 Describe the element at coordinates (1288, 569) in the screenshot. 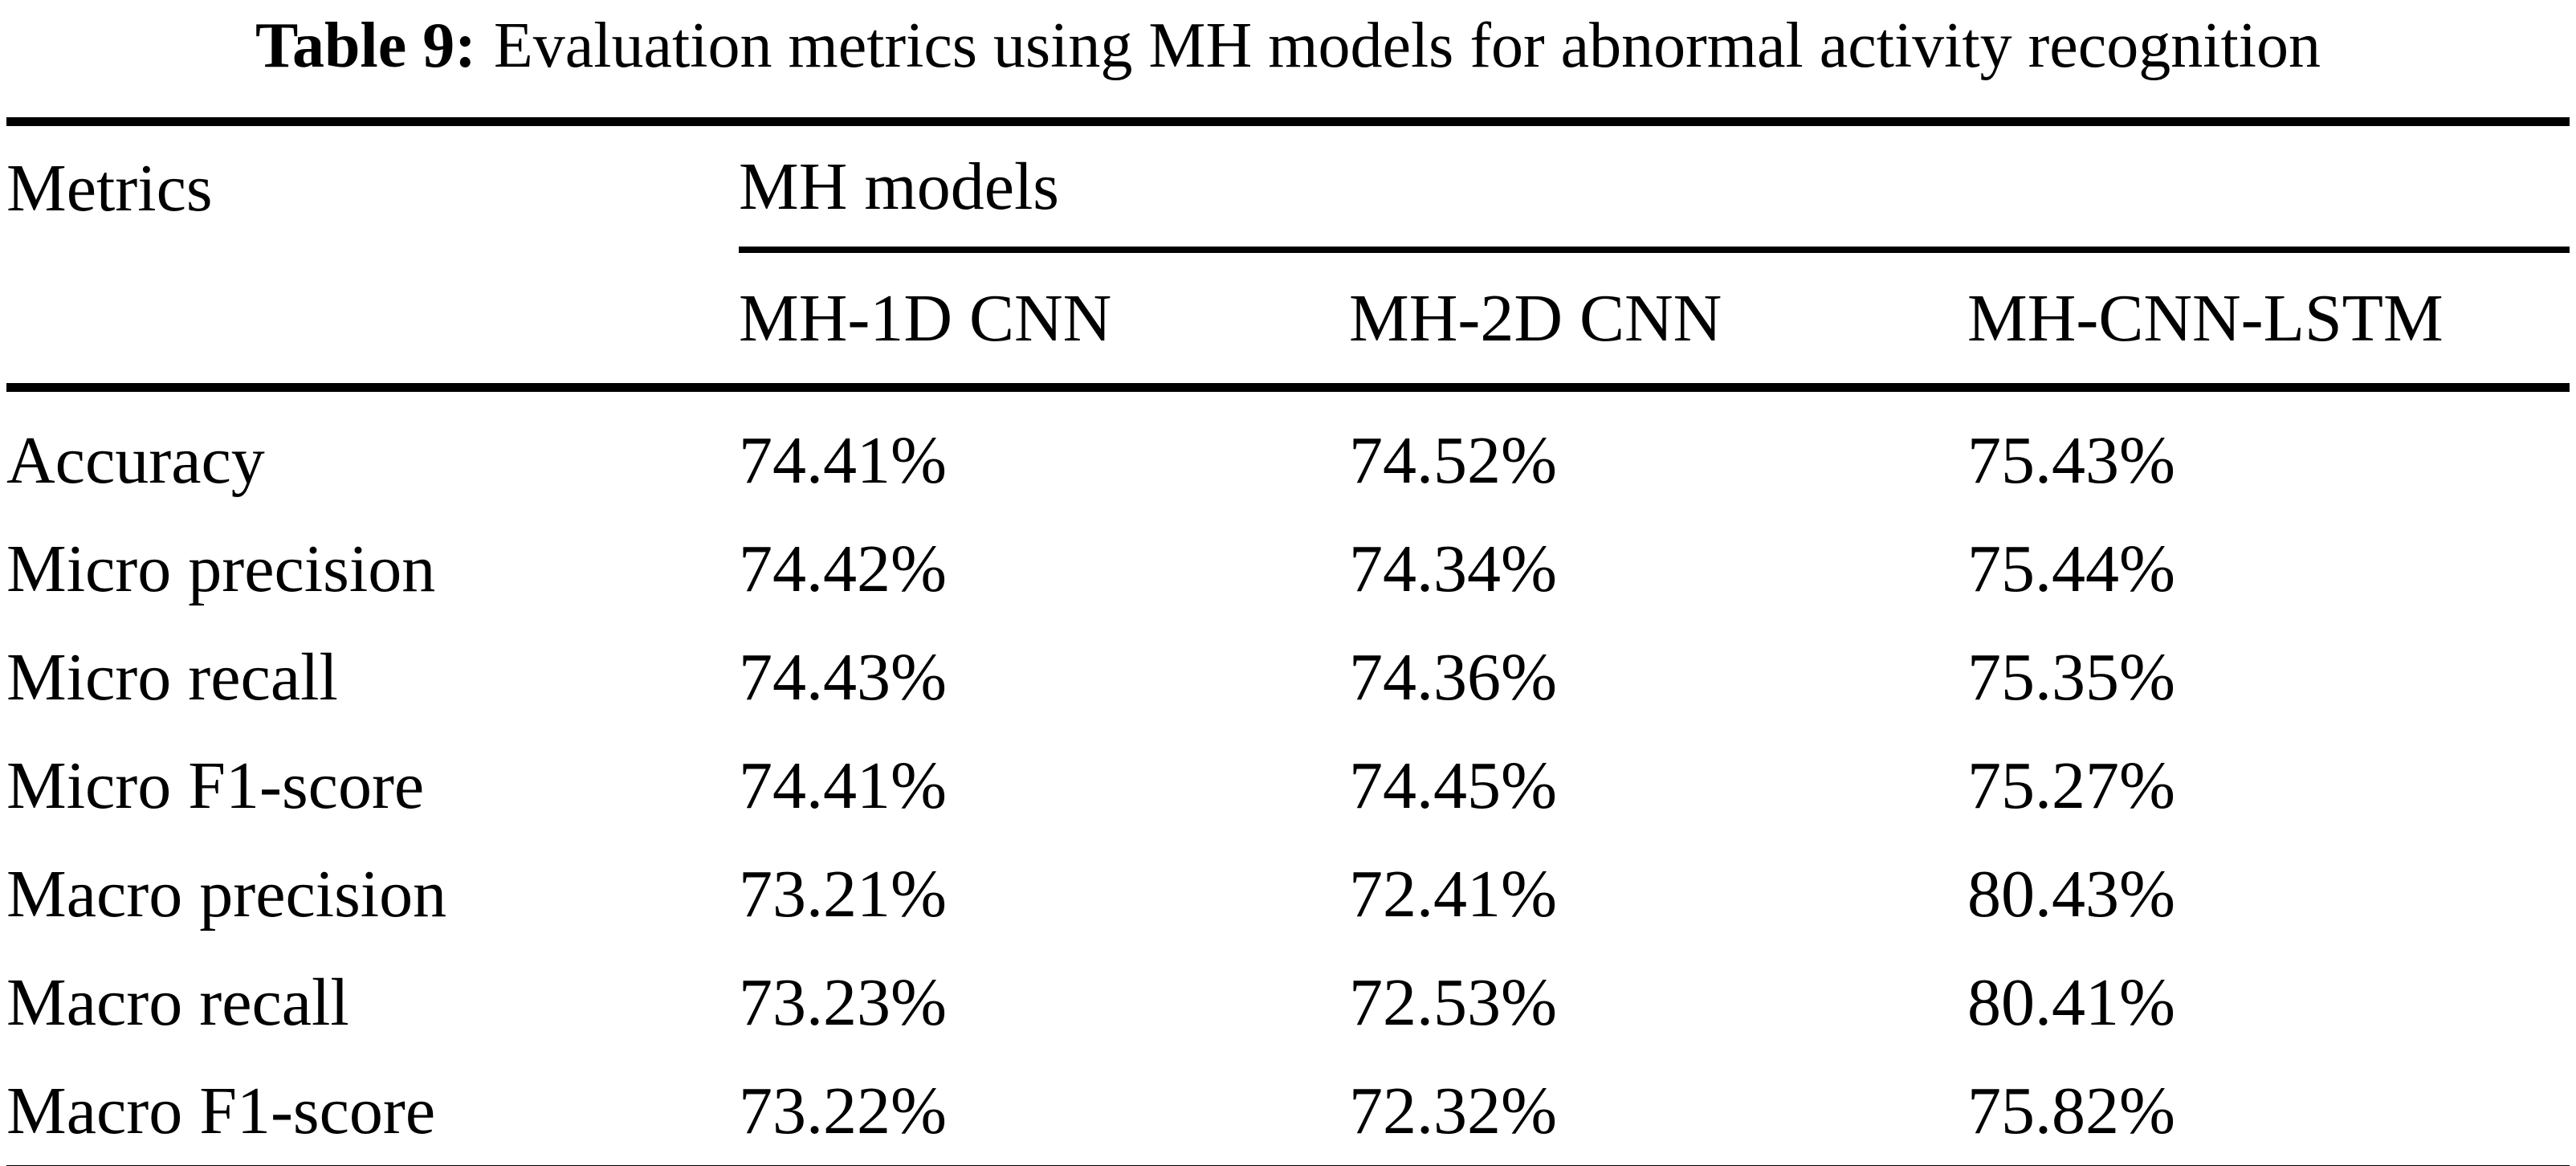

I see `table-row-micro-precision: Micro precision 74.42% 74.34% 75.44%` at that location.